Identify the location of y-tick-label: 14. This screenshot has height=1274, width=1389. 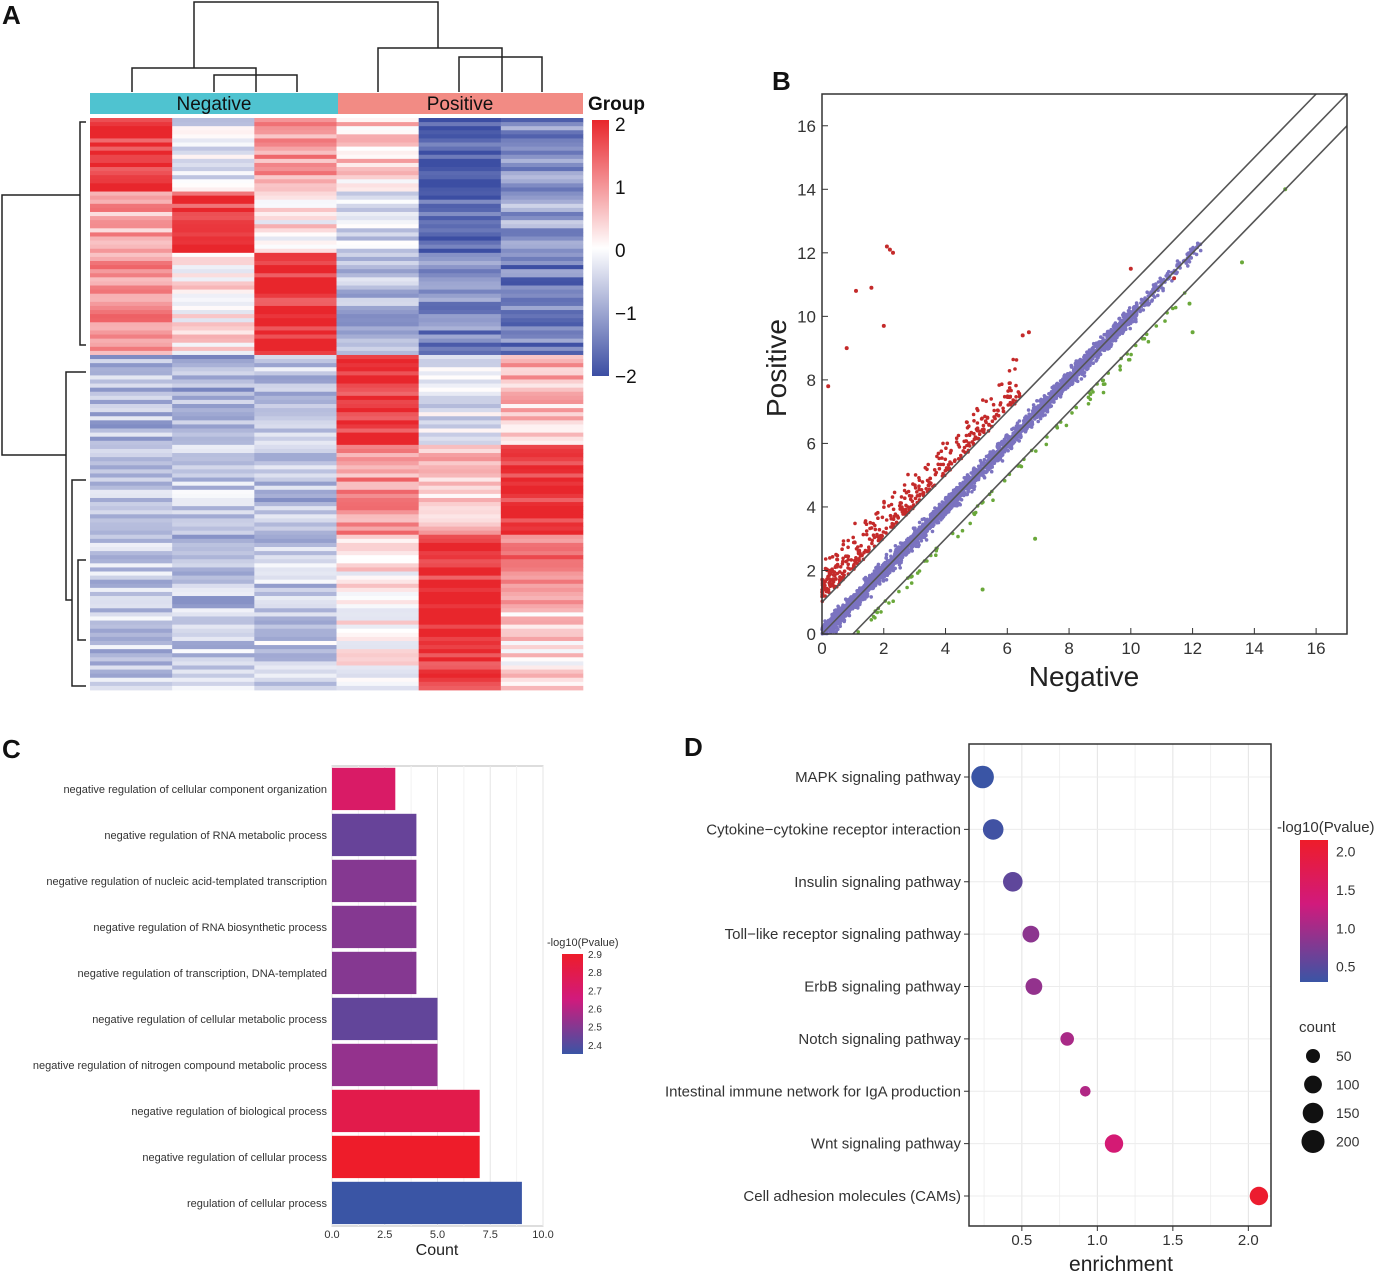
(806, 189).